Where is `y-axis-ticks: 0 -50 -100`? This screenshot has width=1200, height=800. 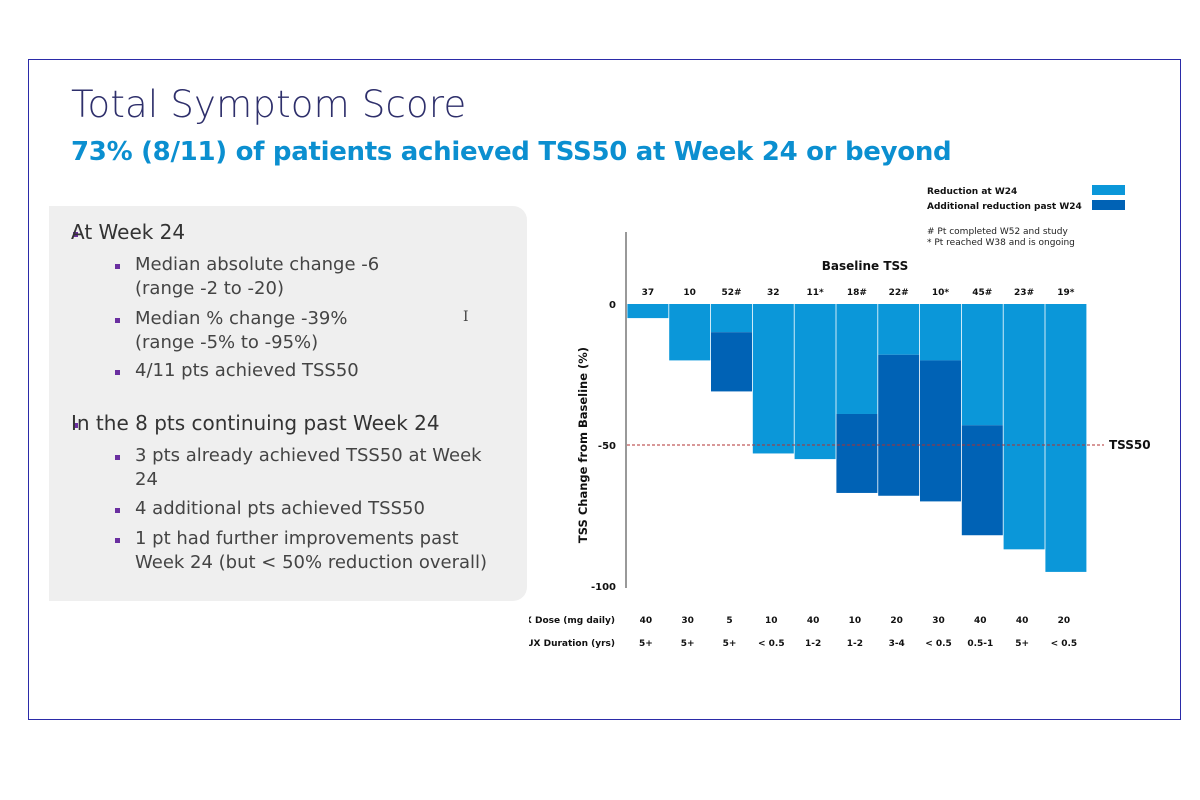
y-axis-ticks: 0 -50 -100 is located at coordinates (603, 446).